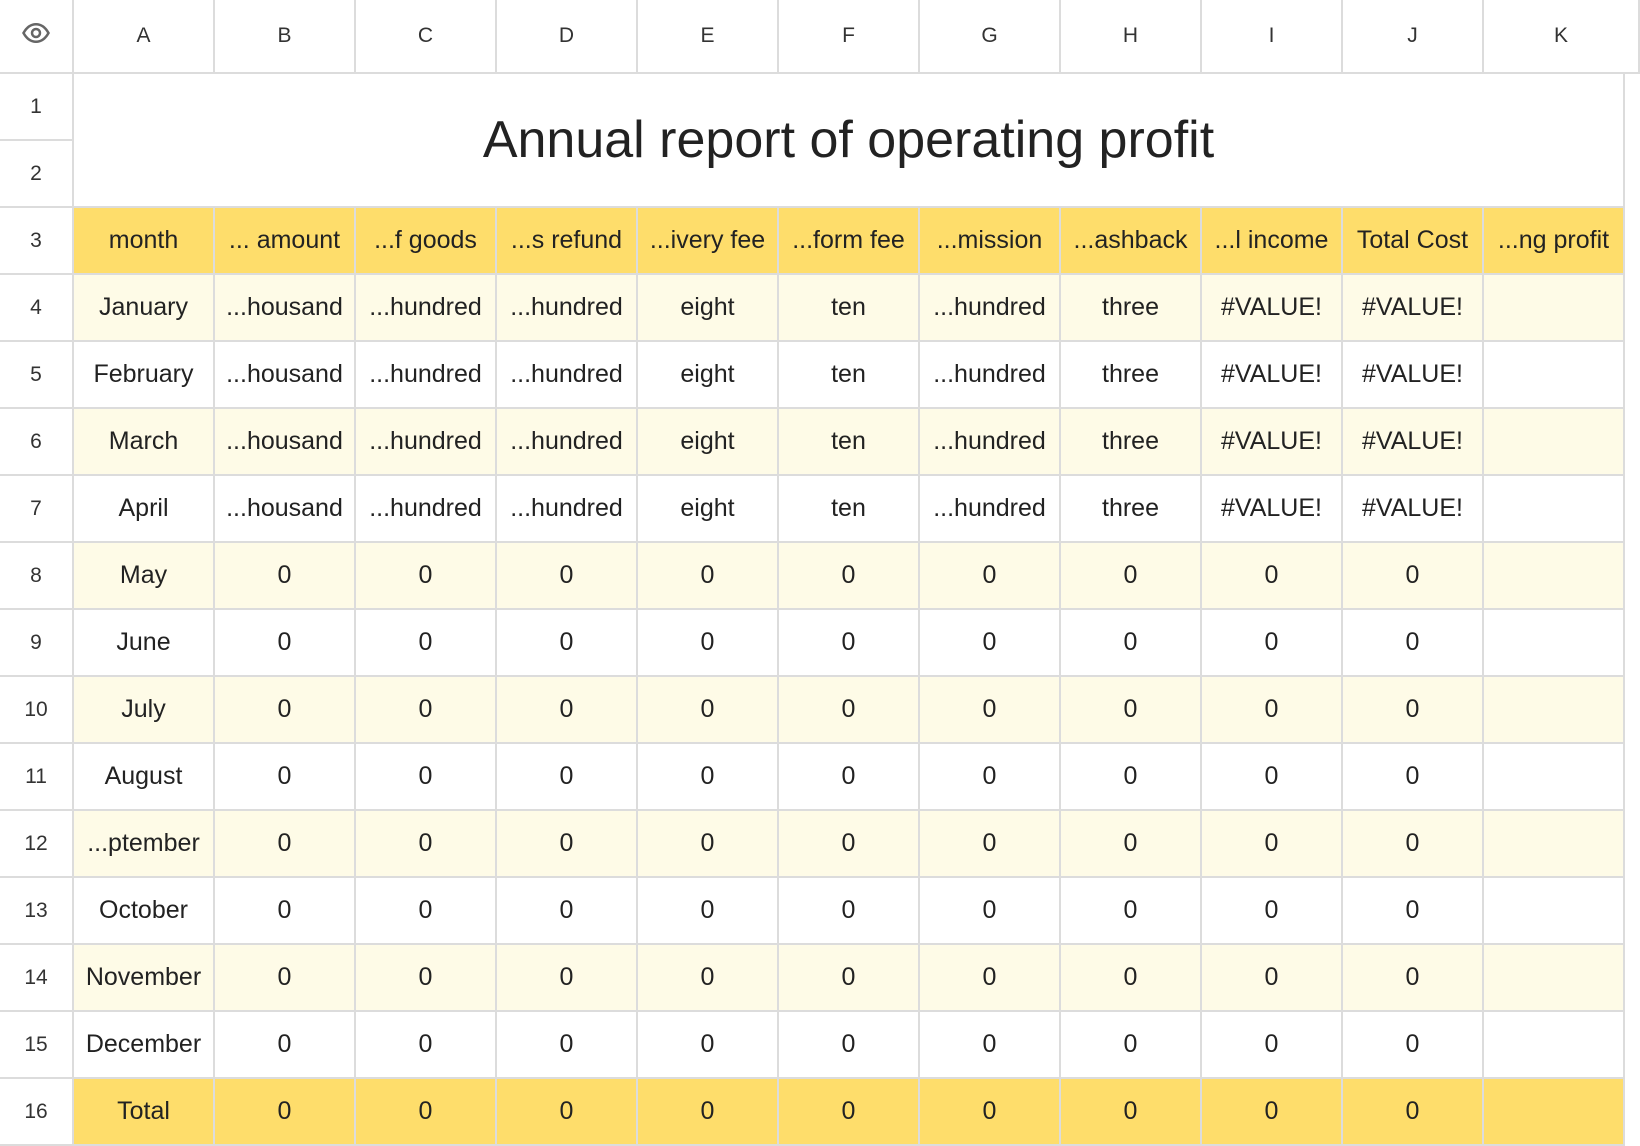  What do you see at coordinates (849, 777) in the screenshot?
I see `data-cell-F11: 0` at bounding box center [849, 777].